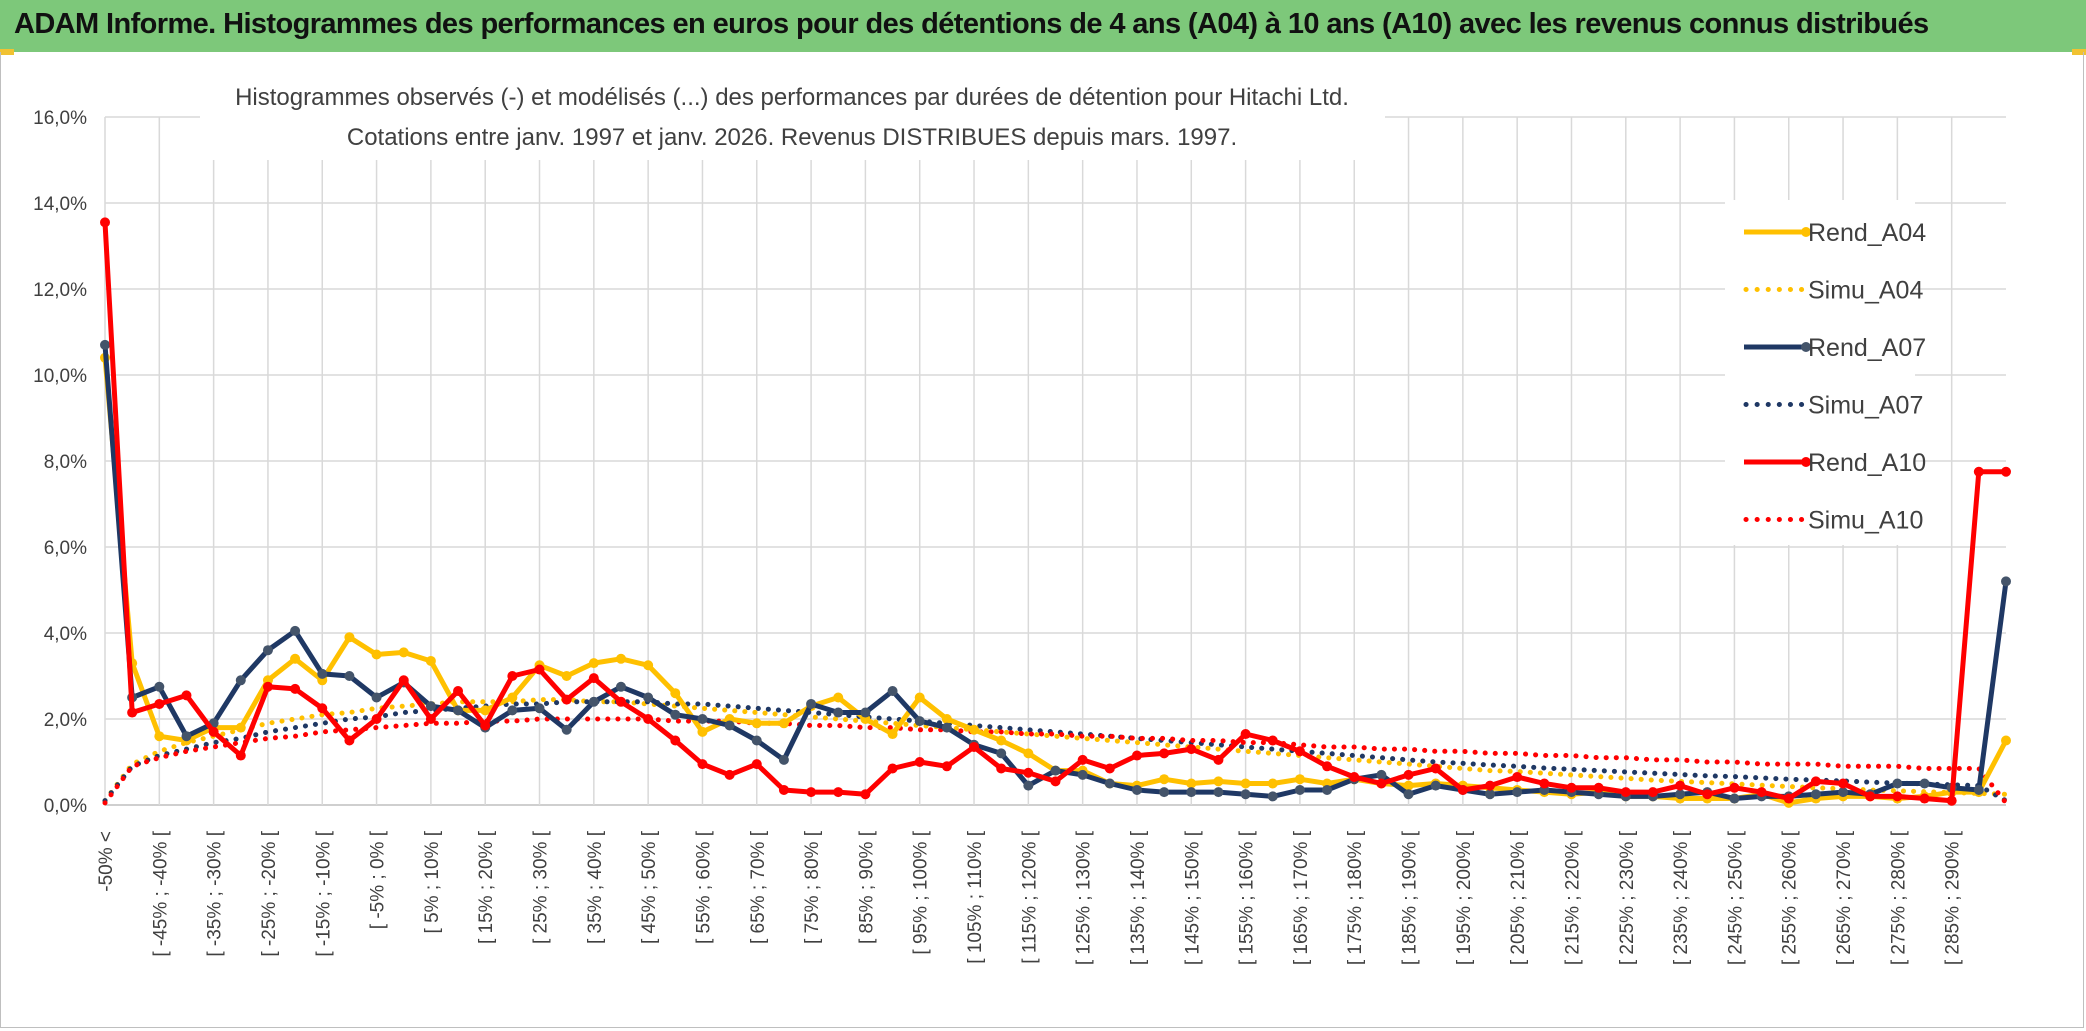 This screenshot has height=1031, width=2086. Describe the element at coordinates (1953, 897) in the screenshot. I see `x-tick-label: [ 285% ; 290% [` at that location.